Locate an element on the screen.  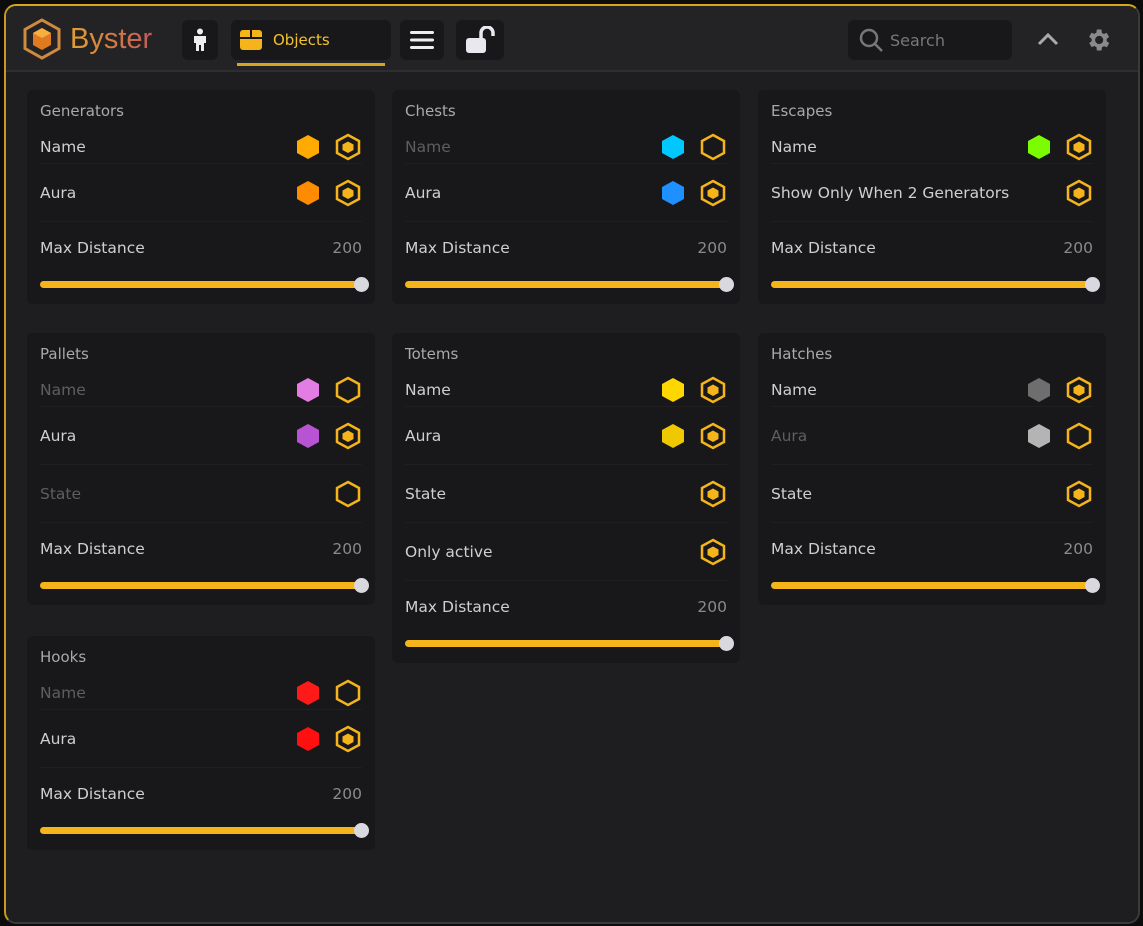
tab-objects: Objects is located at coordinates (311, 43).